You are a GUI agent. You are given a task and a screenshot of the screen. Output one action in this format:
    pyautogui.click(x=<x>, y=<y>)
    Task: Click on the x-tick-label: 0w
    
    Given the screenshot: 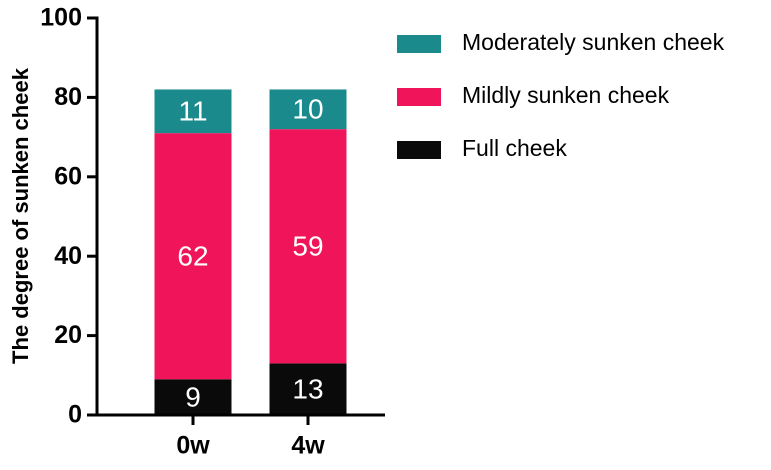 What is the action you would take?
    pyautogui.click(x=193, y=446)
    